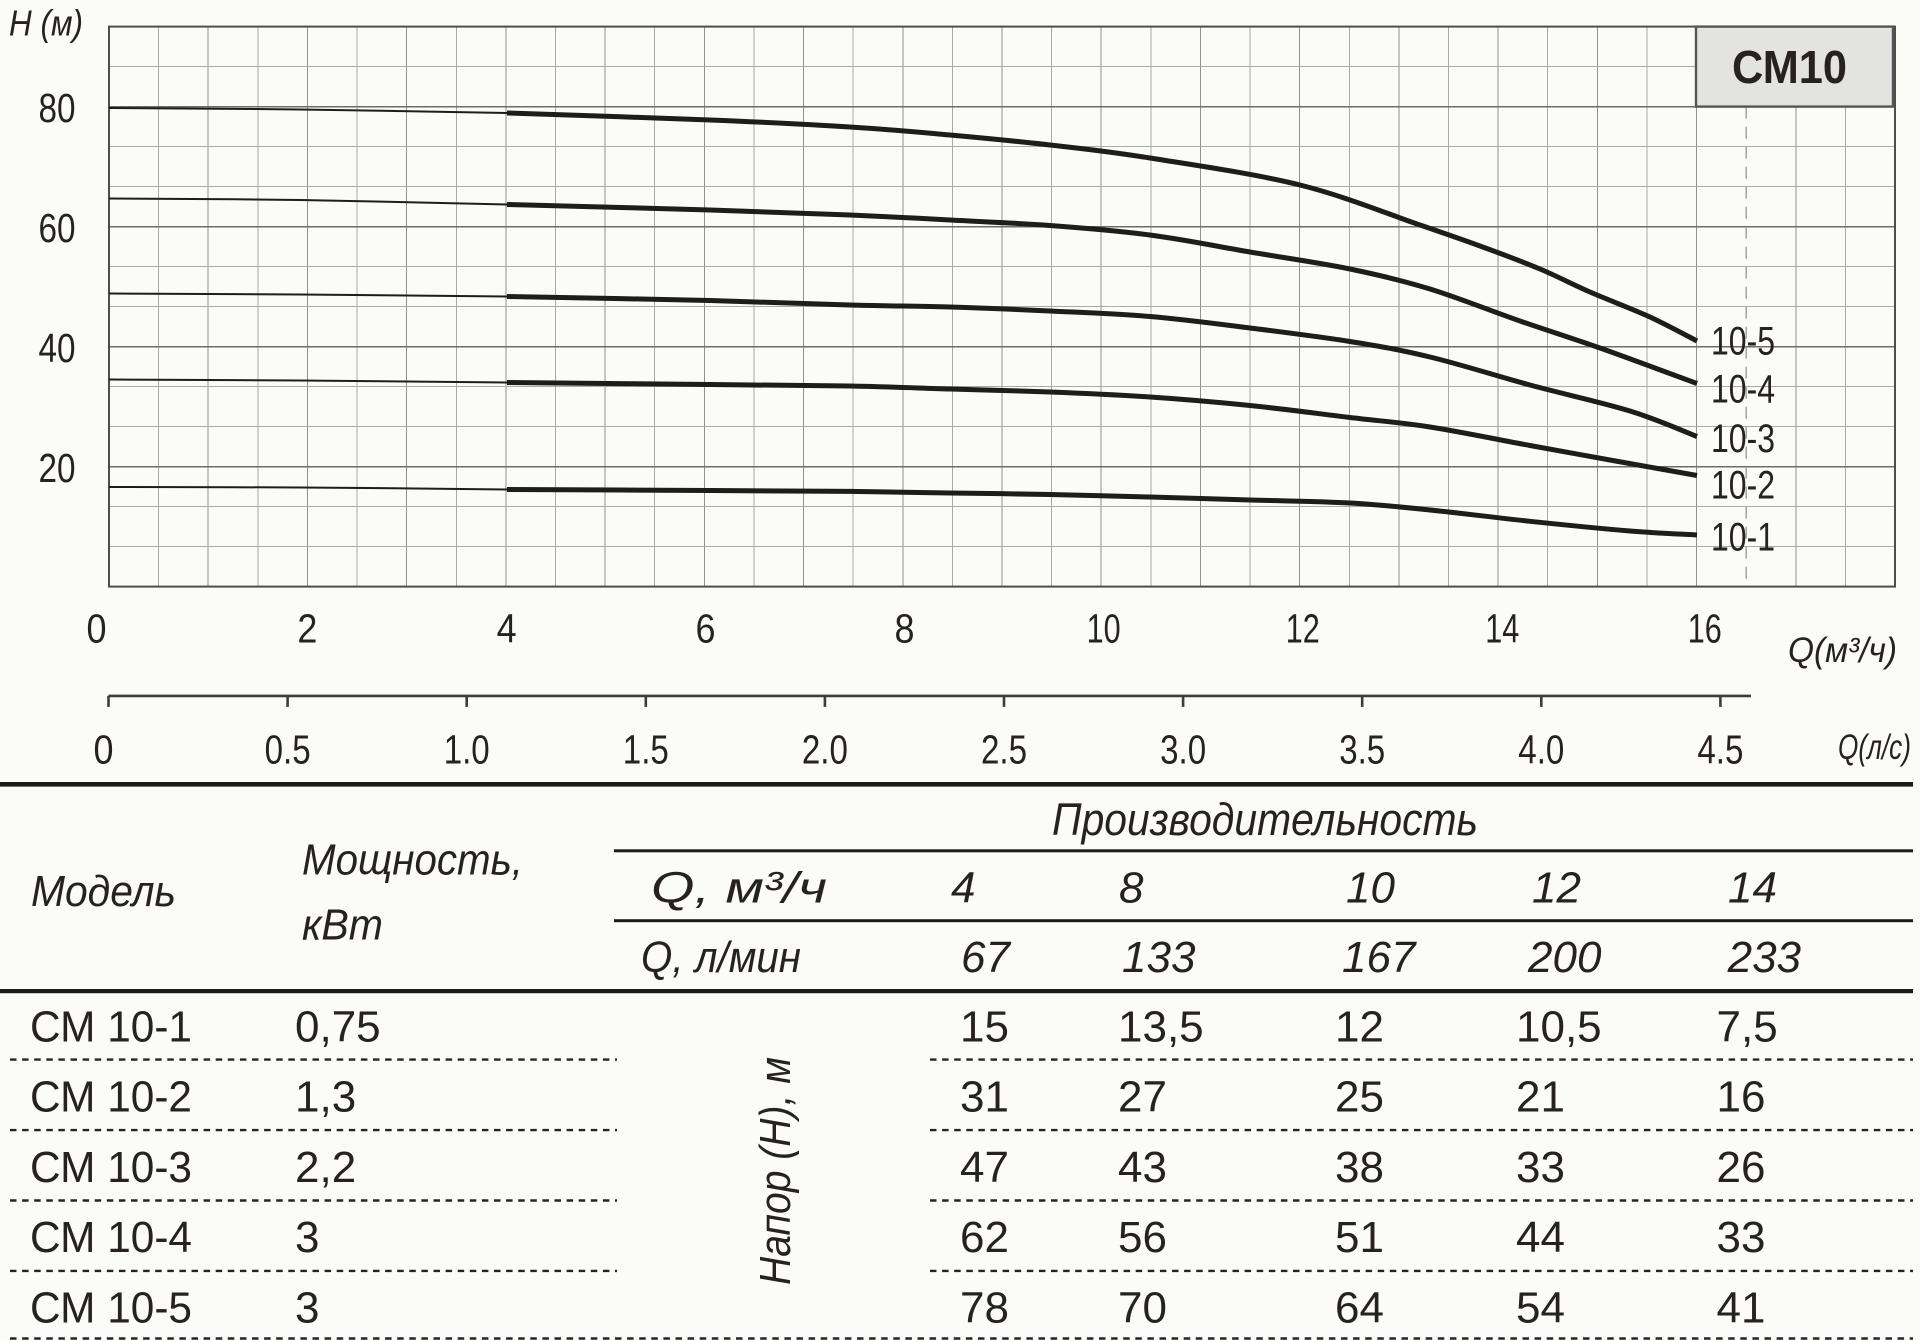  What do you see at coordinates (288, 750) in the screenshot?
I see `svg-text: 0.5` at bounding box center [288, 750].